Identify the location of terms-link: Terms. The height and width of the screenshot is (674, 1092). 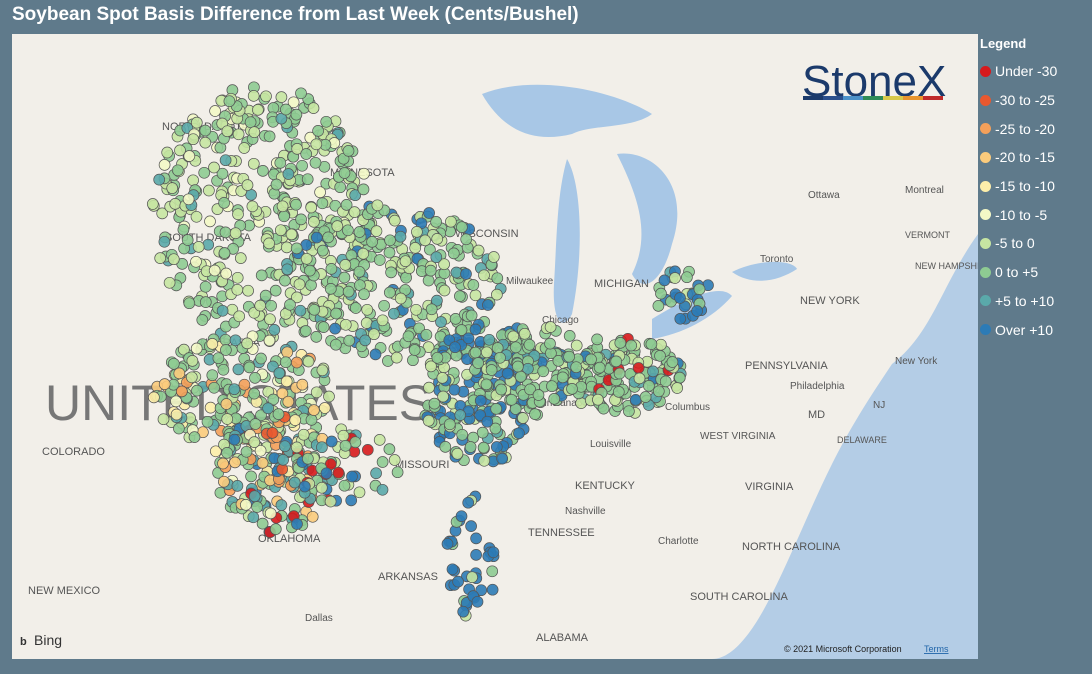
(936, 649).